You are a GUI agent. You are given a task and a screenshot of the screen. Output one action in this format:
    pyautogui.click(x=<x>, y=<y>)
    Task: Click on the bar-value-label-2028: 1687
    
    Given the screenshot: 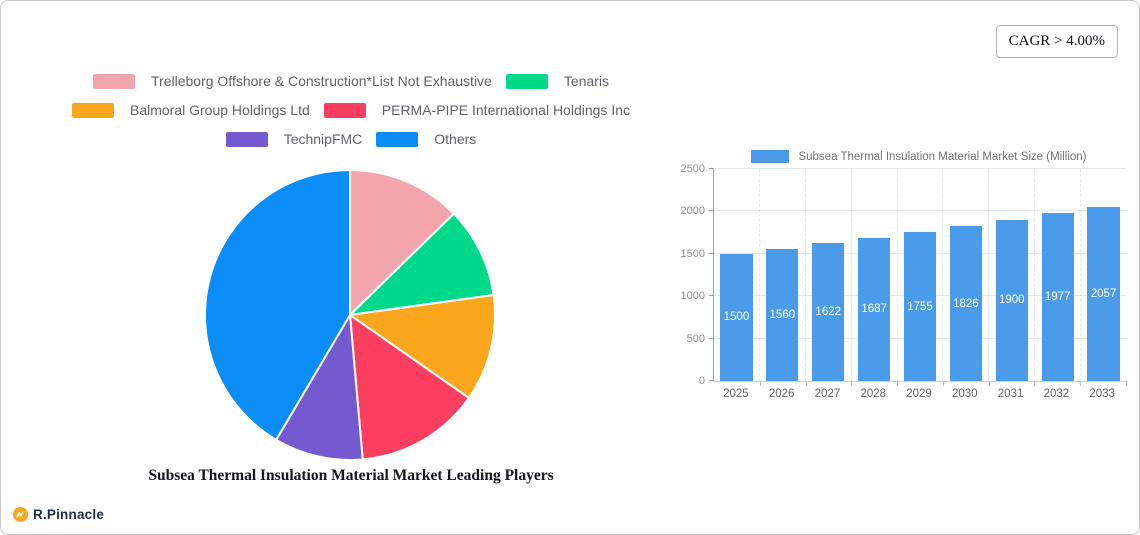 What is the action you would take?
    pyautogui.click(x=874, y=309)
    